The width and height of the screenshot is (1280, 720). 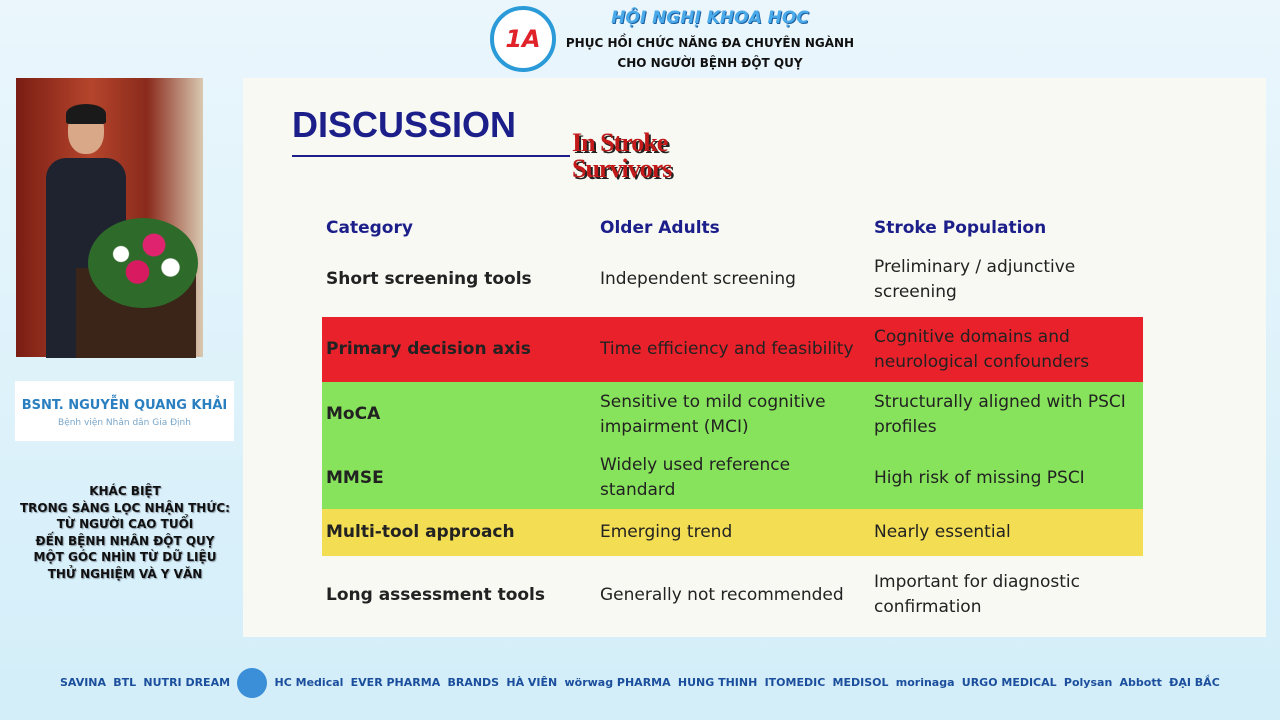 I want to click on row-older-adults: Time efficiency and feasibility, so click(x=727, y=349).